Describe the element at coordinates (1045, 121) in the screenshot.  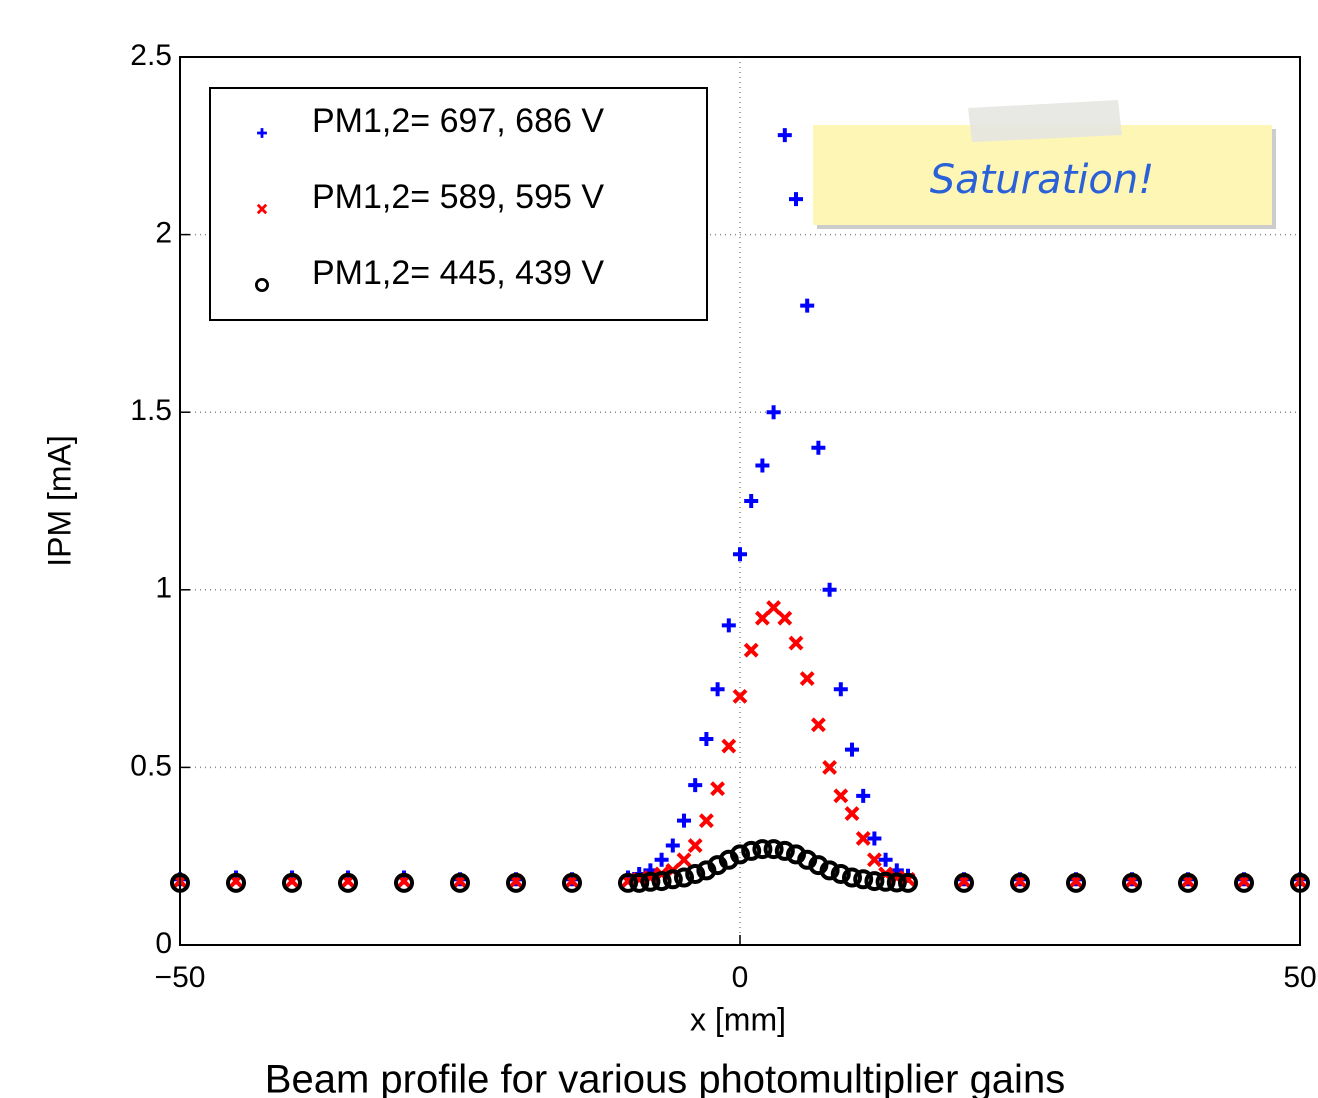
I see `tape` at that location.